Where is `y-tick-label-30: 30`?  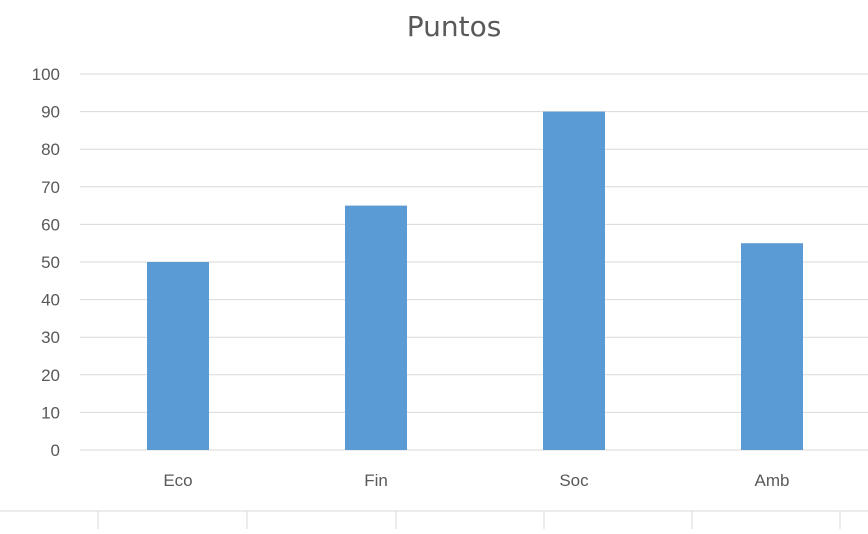 y-tick-label-30: 30 is located at coordinates (50, 337).